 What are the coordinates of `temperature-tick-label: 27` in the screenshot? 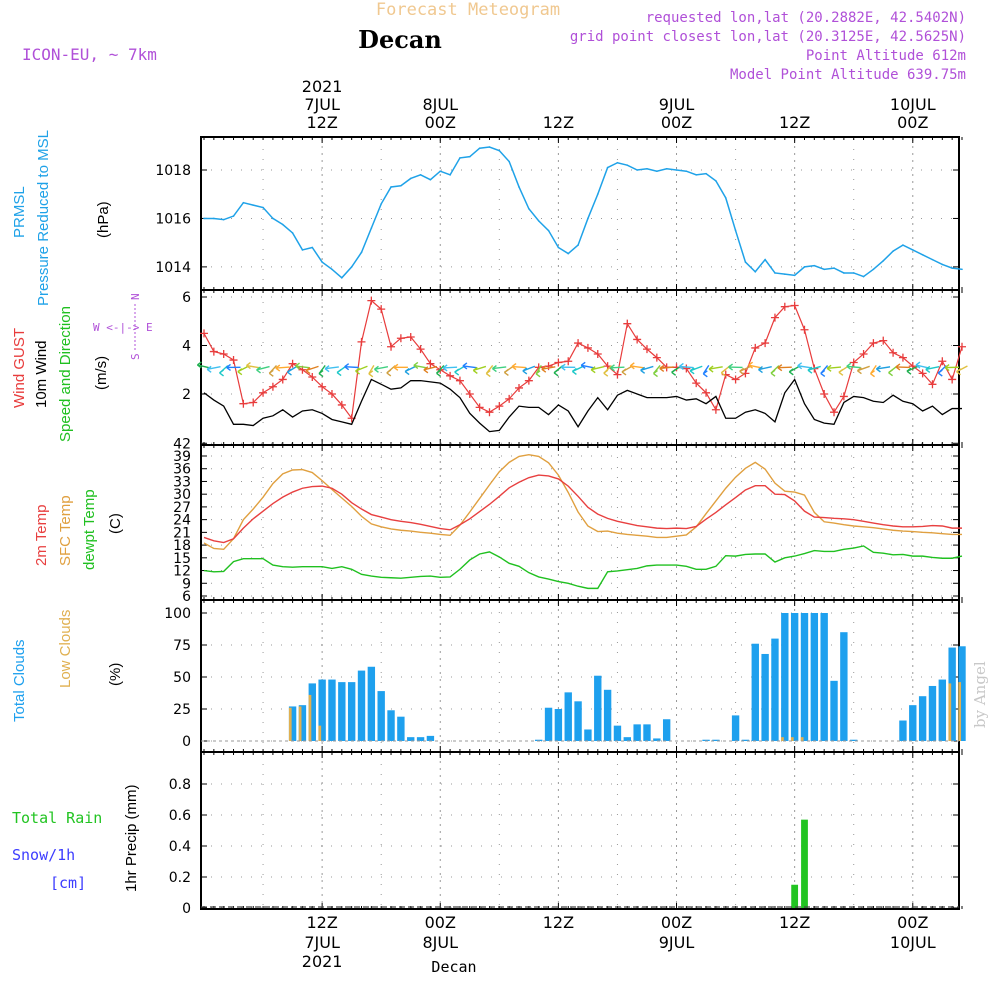 It's located at (182, 508).